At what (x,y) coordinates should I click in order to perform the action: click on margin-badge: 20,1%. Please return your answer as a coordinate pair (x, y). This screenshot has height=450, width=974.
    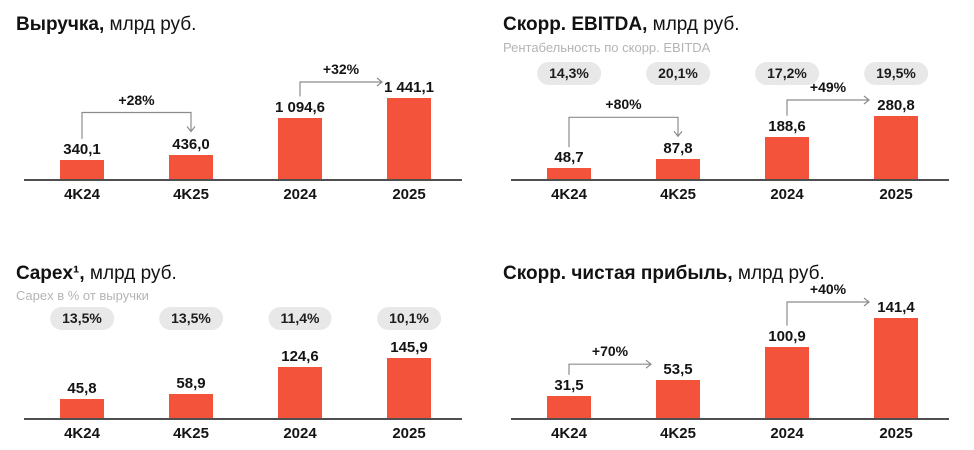
    Looking at the image, I should click on (678, 73).